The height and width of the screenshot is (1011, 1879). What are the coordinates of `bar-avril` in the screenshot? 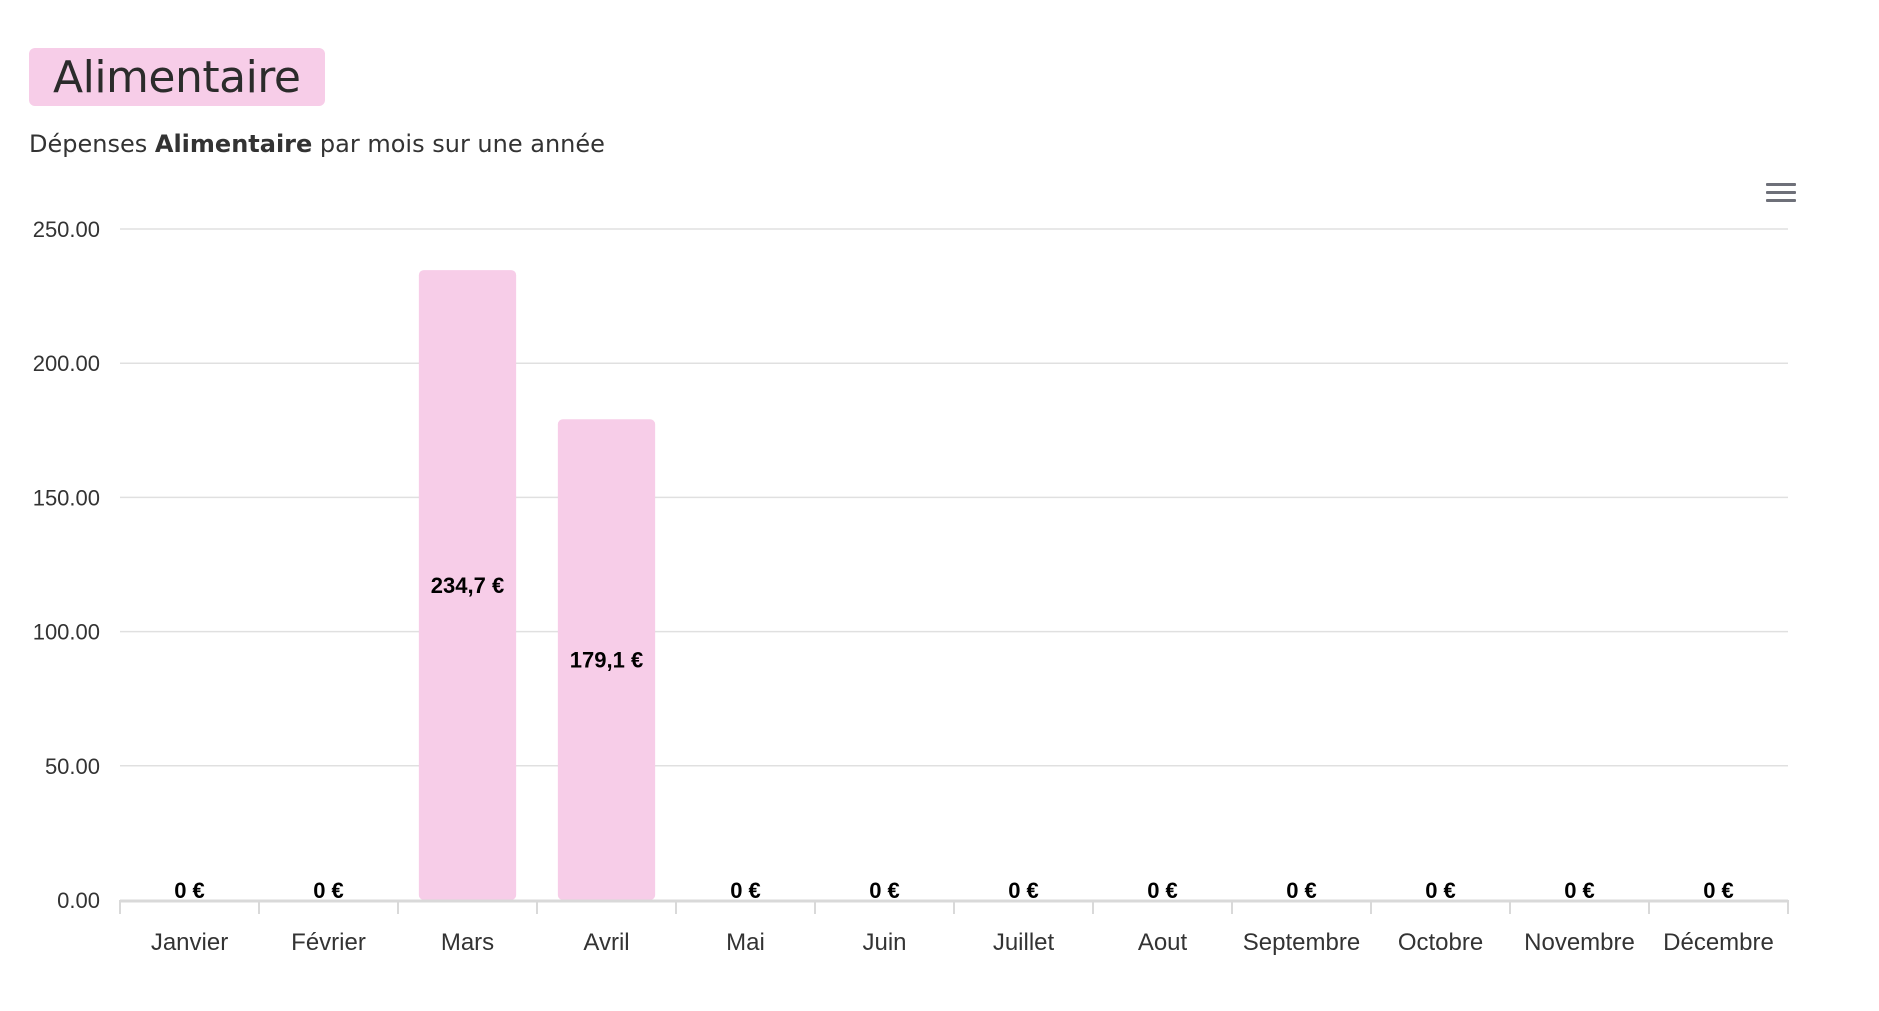 It's located at (606, 659).